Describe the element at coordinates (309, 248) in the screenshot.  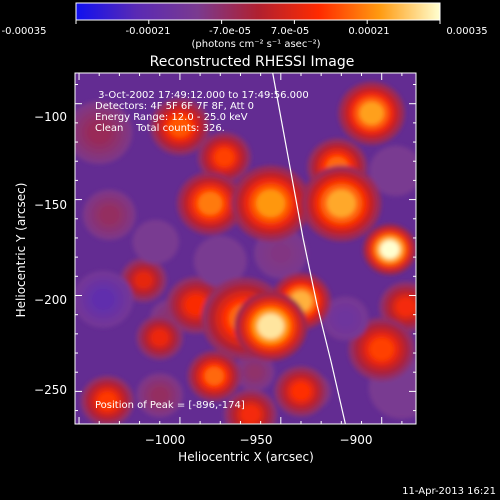
I see `solar-limb-curve` at that location.